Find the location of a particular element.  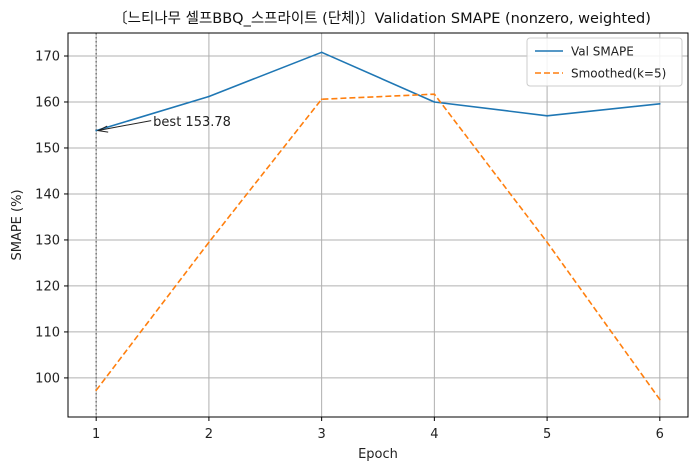

x-tick-label: 1 is located at coordinates (96, 434).